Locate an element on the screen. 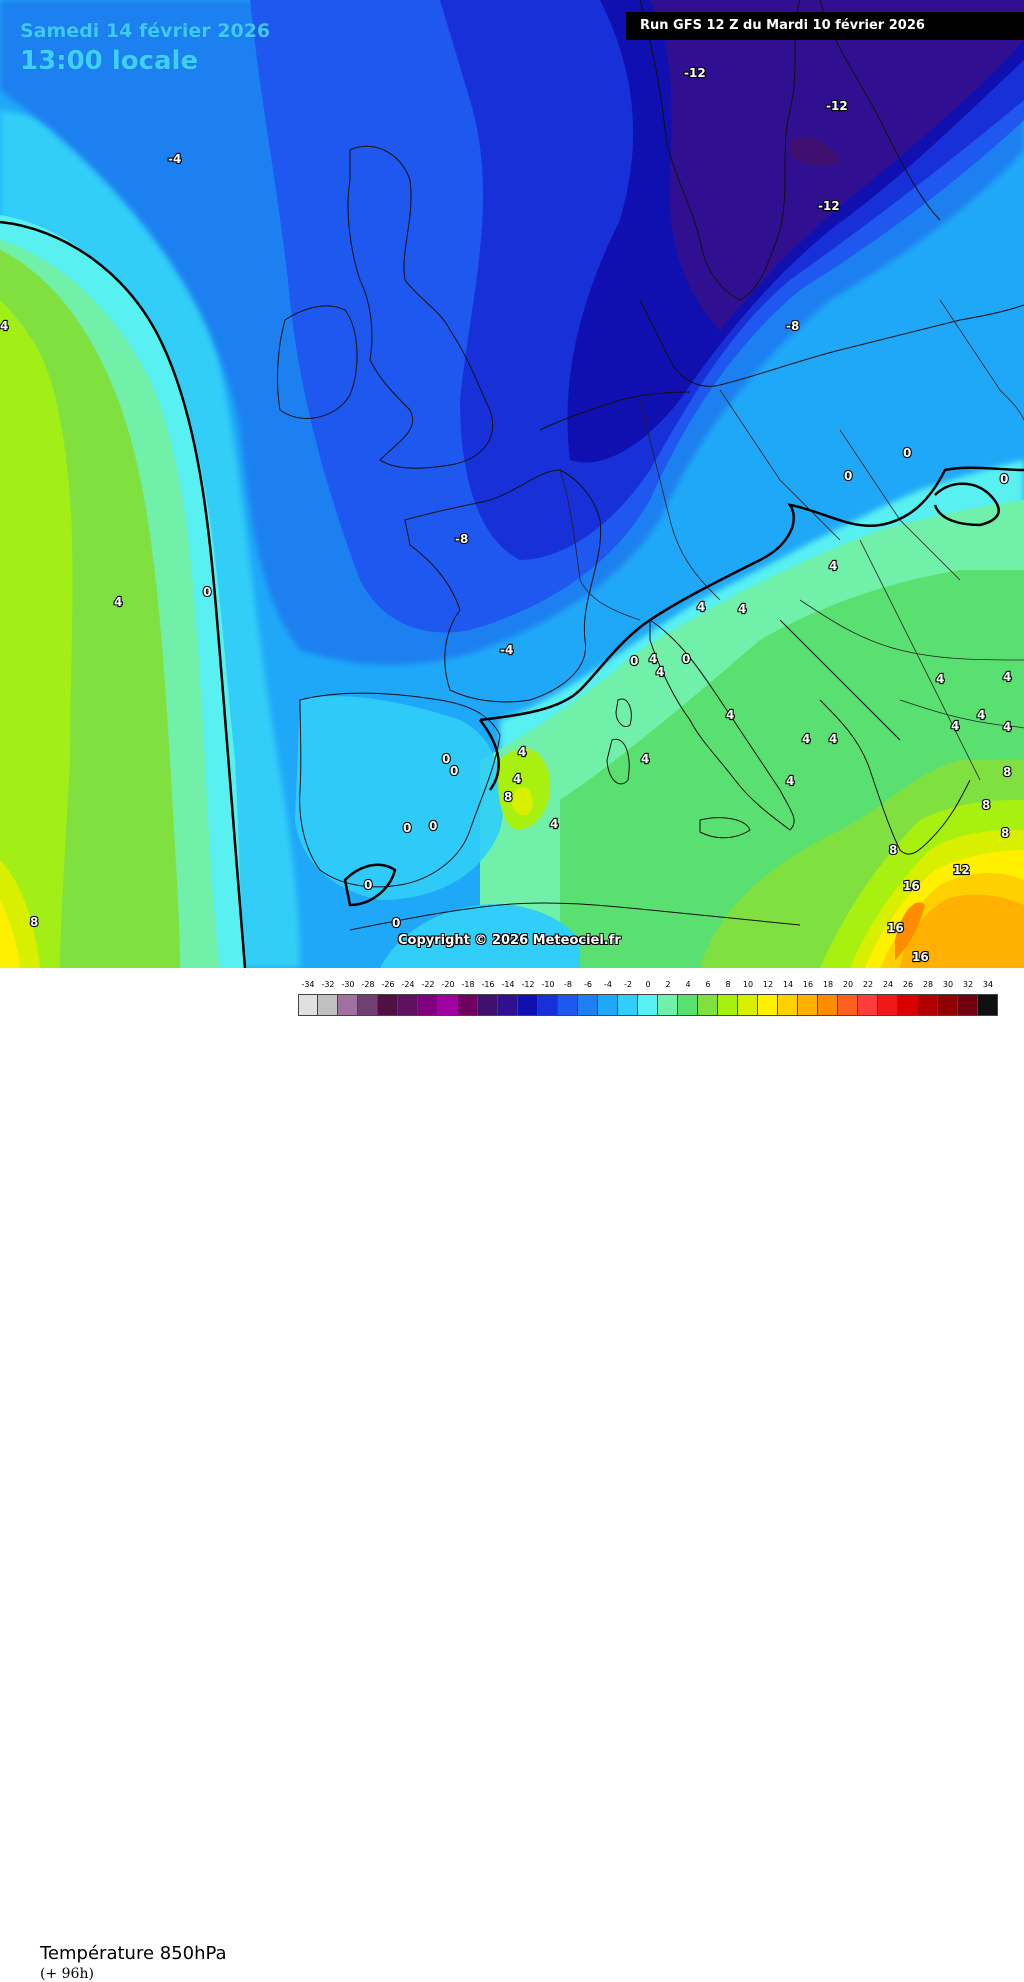 The height and width of the screenshot is (1982, 1024). scale-label: -20 is located at coordinates (448, 984).